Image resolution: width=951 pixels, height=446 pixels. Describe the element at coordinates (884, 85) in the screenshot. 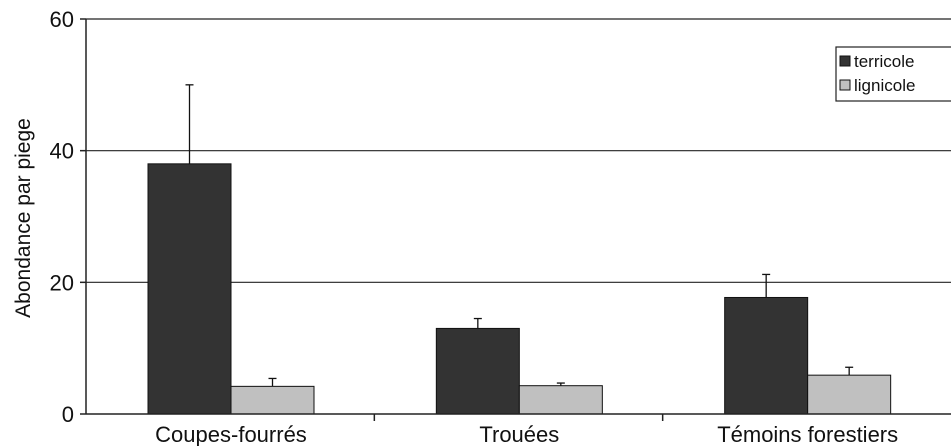

I see `legend-label-lignicole: lignicole` at that location.